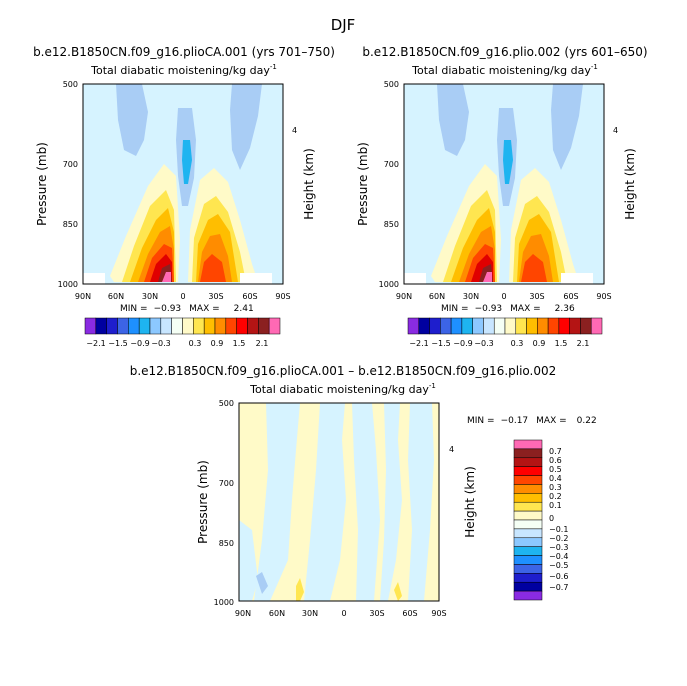 Image resolution: width=687 pixels, height=686 pixels. What do you see at coordinates (558, 587) in the screenshot?
I see `panel-3-colorbar-label: −0.7` at bounding box center [558, 587].